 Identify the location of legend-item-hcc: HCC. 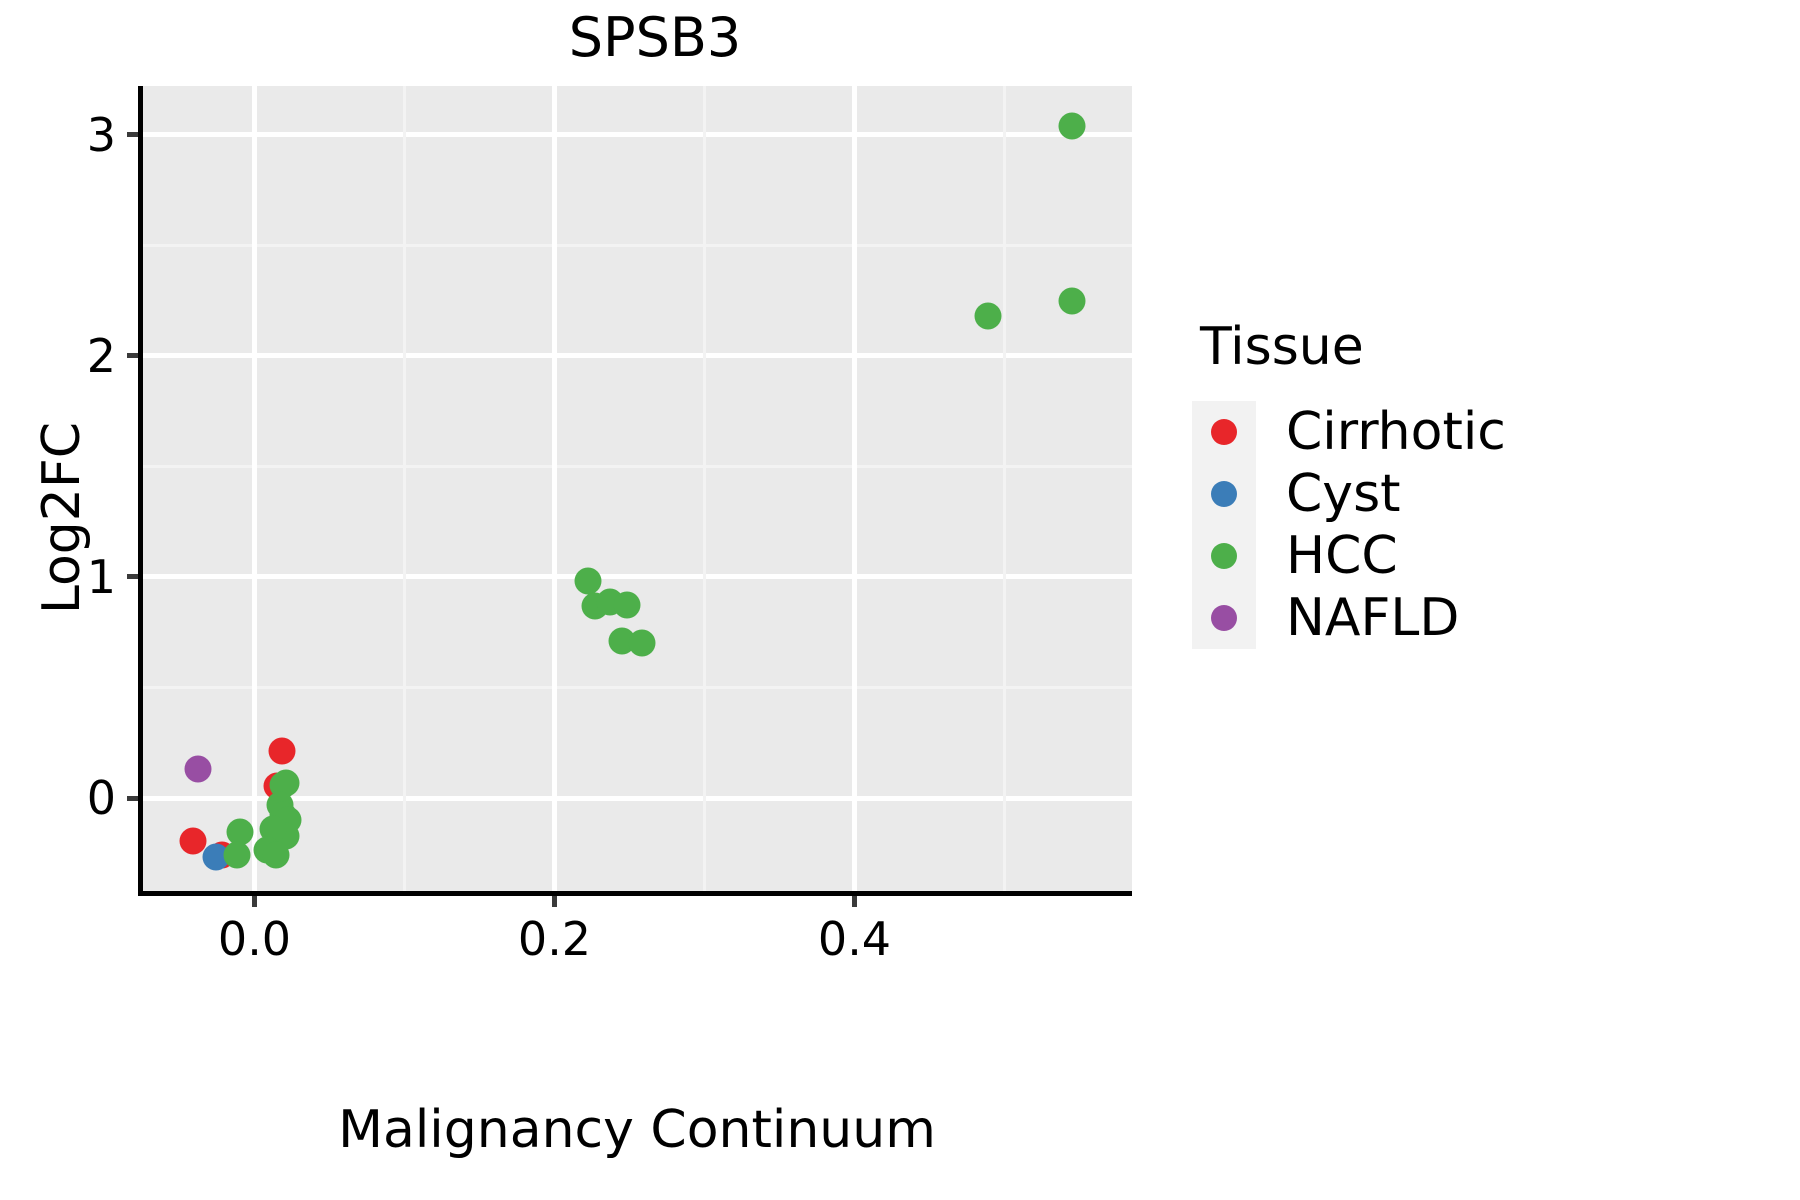
(1452, 555).